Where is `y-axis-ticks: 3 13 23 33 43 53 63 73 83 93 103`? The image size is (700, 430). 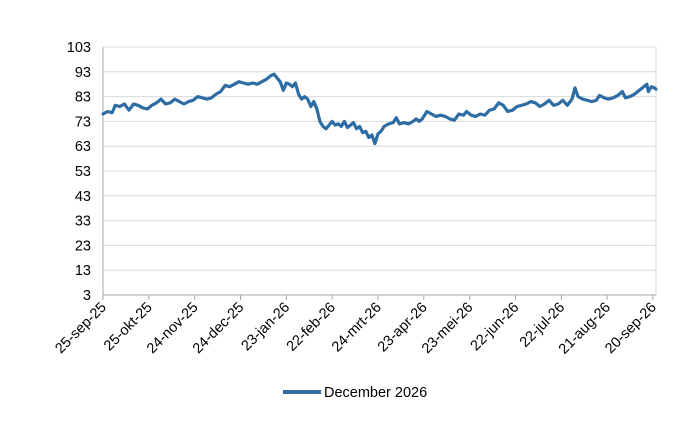
y-axis-ticks: 3 13 23 33 43 53 63 73 83 93 103 is located at coordinates (79, 172).